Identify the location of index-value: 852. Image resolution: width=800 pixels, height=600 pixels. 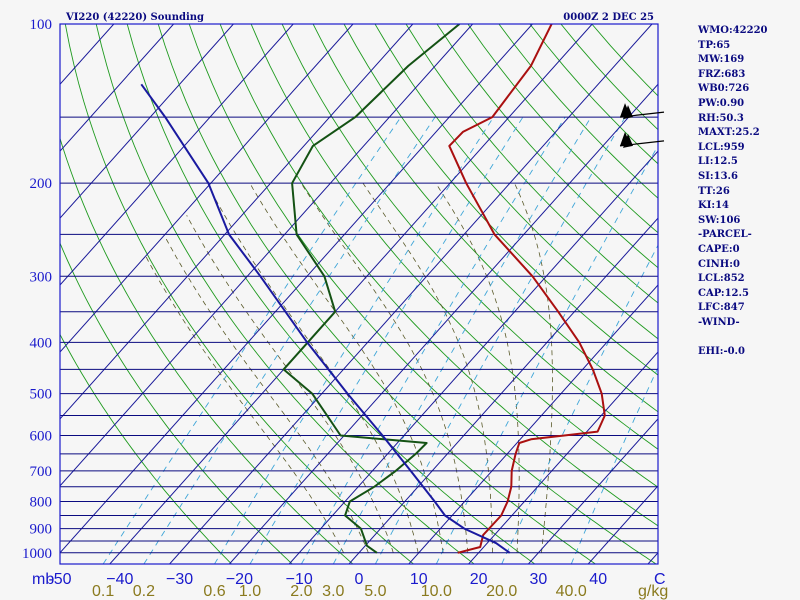
(734, 279).